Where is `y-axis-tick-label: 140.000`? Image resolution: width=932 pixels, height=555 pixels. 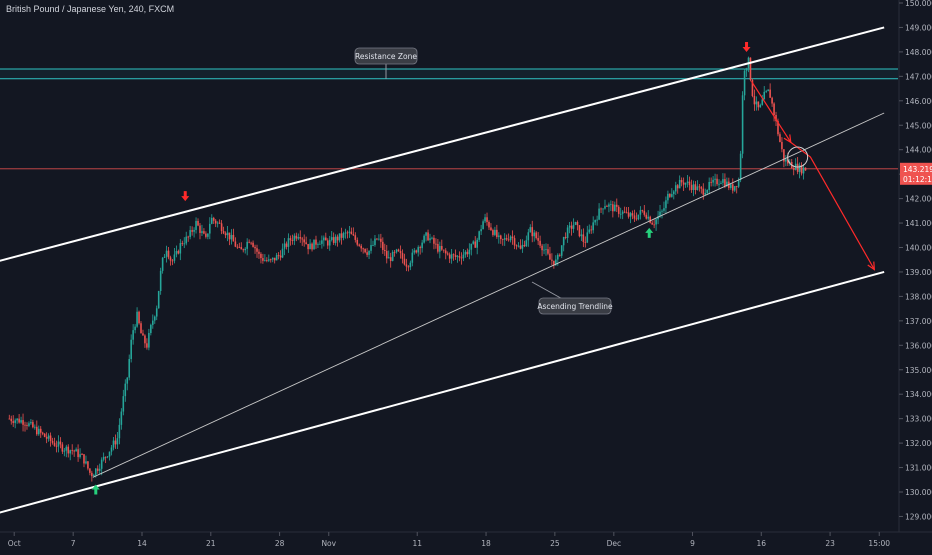 y-axis-tick-label: 140.000 is located at coordinates (918, 248).